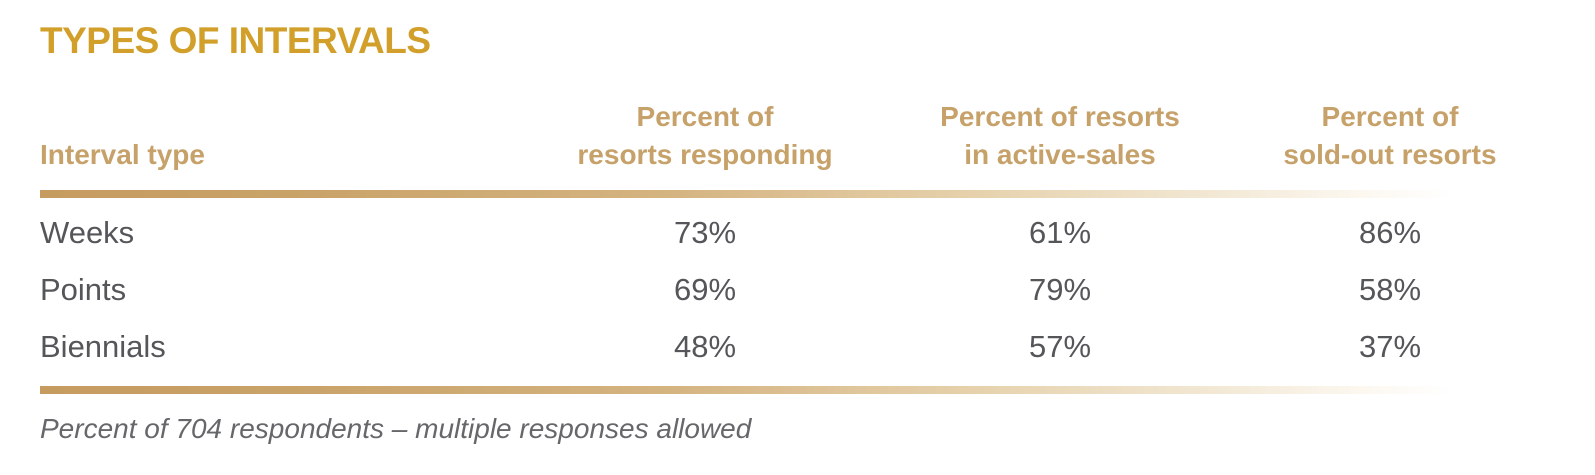  Describe the element at coordinates (705, 154) in the screenshot. I see `column-header-line2: resorts responding` at that location.